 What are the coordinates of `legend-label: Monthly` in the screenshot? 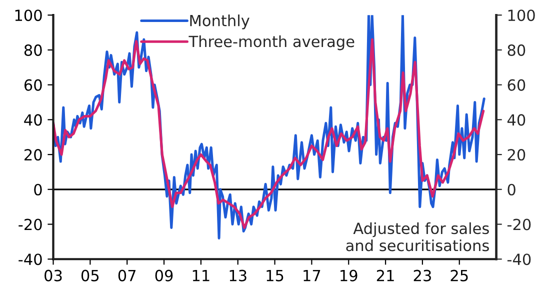 It's located at (220, 22).